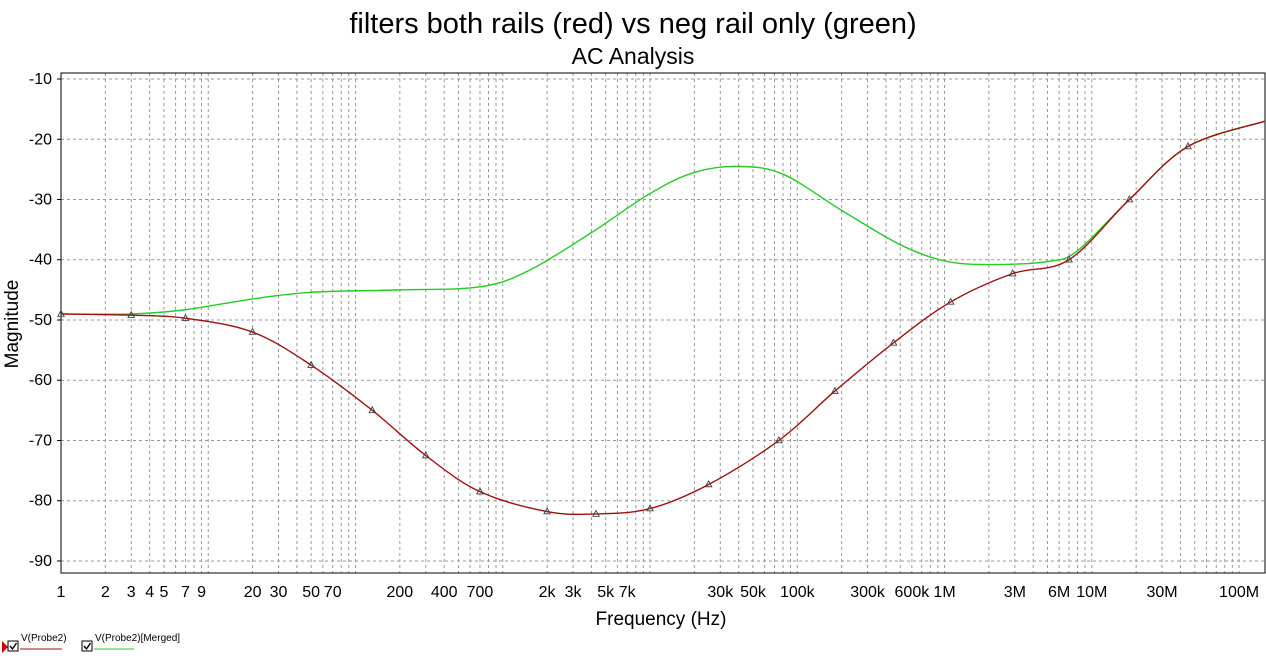 The height and width of the screenshot is (658, 1266). What do you see at coordinates (40, 260) in the screenshot?
I see `y-tick-label: -40` at bounding box center [40, 260].